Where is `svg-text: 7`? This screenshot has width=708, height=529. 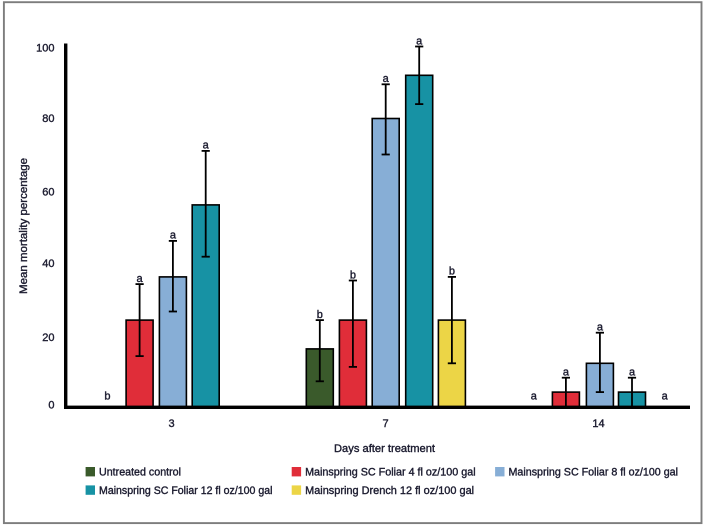 svg-text: 7 is located at coordinates (385, 424).